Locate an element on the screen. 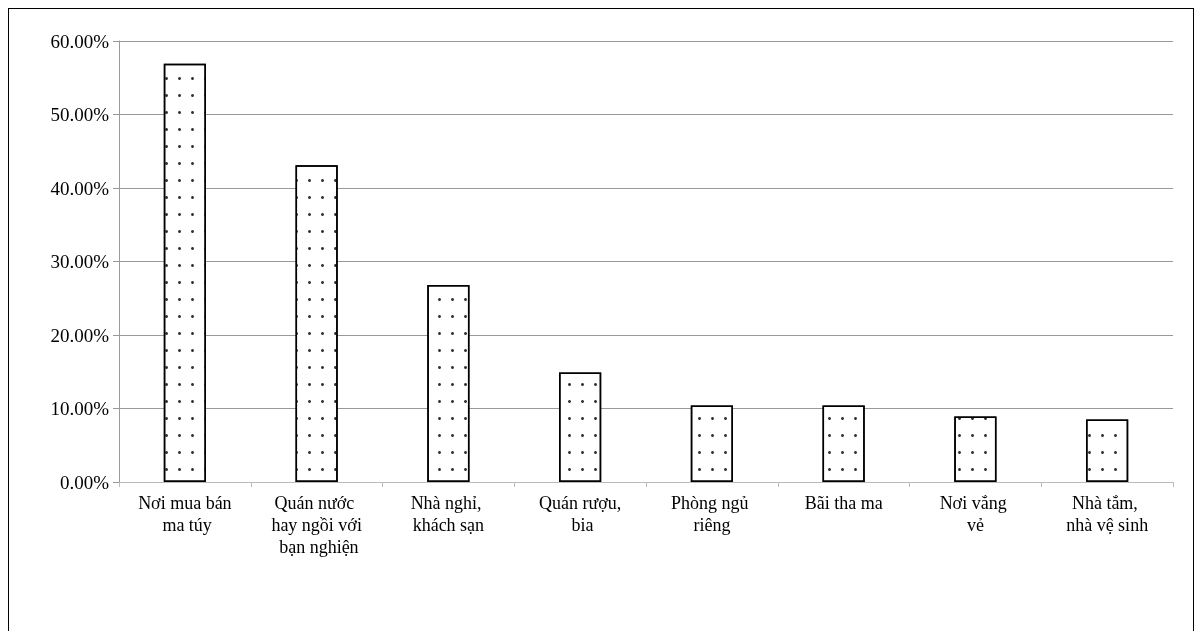 Image resolution: width=1202 pixels, height=631 pixels. x-tick-label: Quán nước hay ngồi với bạn nghiện is located at coordinates (316, 525).